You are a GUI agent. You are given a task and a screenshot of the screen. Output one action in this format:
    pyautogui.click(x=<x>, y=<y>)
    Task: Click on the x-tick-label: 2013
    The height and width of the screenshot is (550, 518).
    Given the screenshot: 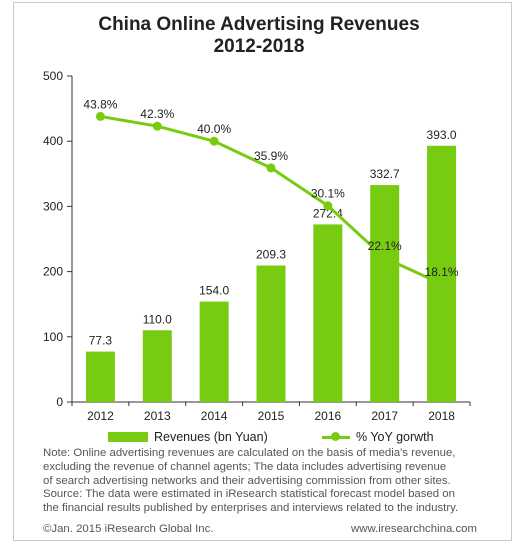 What is the action you would take?
    pyautogui.click(x=157, y=416)
    